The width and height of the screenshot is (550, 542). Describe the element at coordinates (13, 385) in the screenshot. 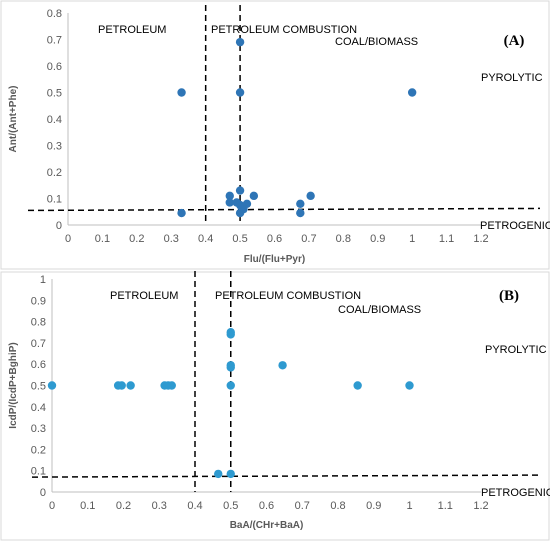

I see `y-axis-title: IcdP/(IcdP+BghiP)` at that location.